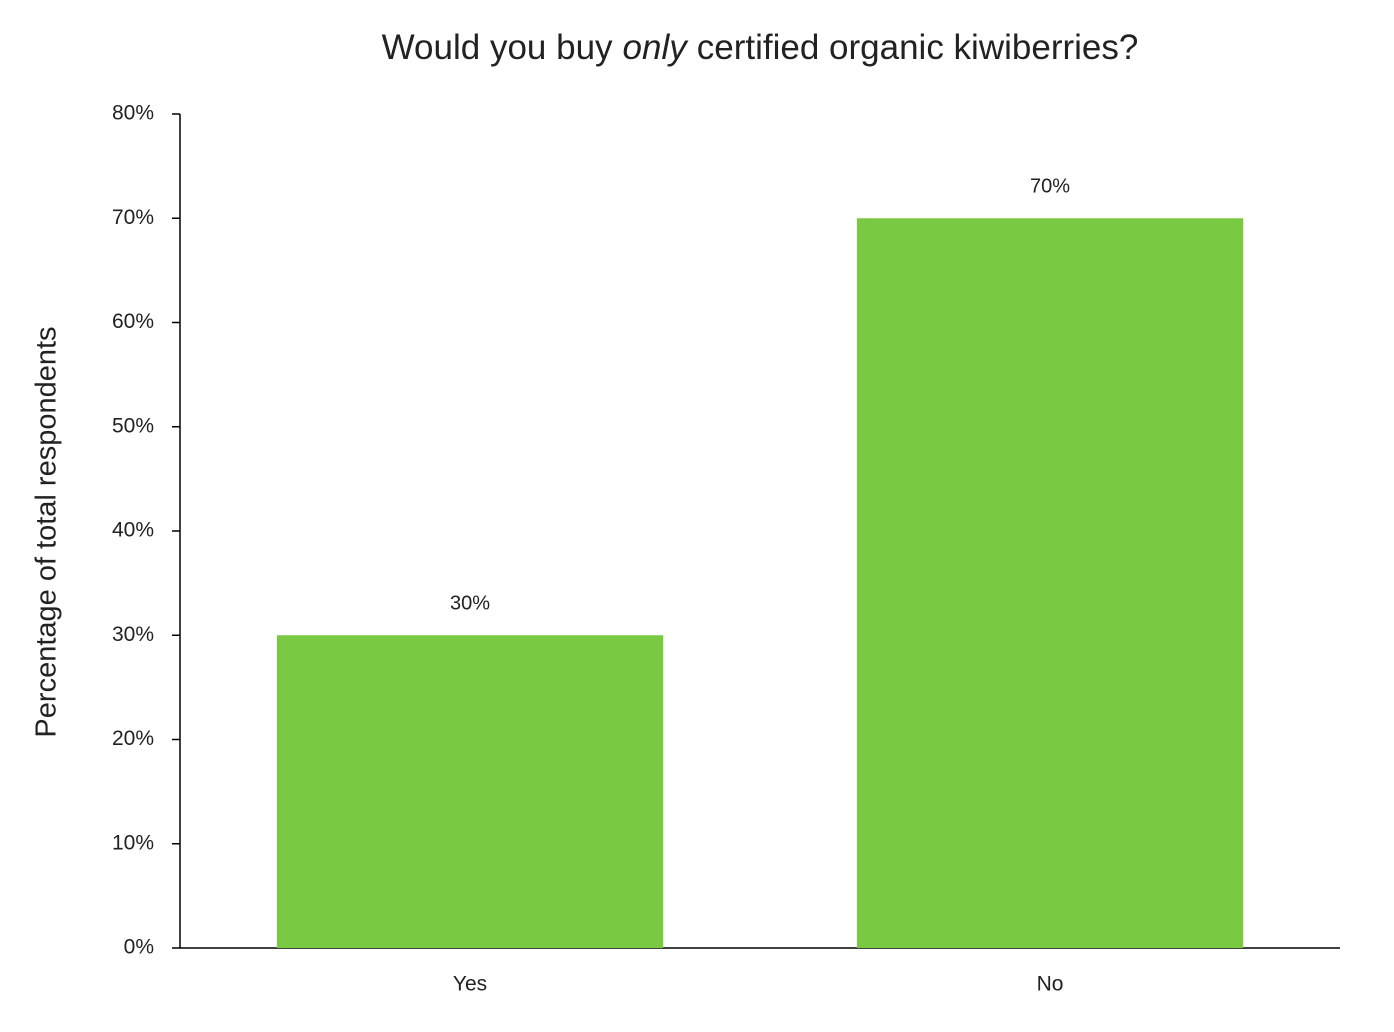  I want to click on y-tick-label: 40%, so click(133, 530).